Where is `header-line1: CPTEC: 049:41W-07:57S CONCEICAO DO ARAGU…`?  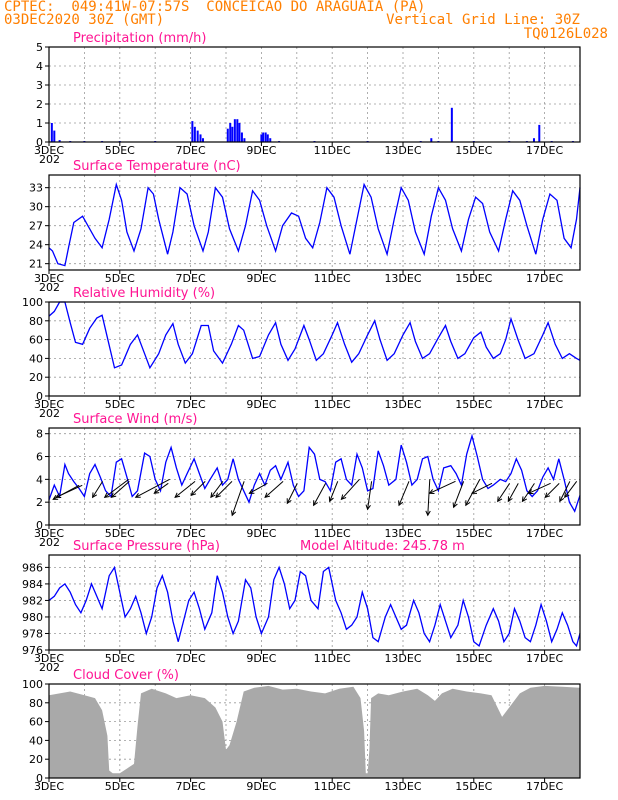 header-line1: CPTEC: 049:41W-07:57S CONCEICAO DO ARAGU… is located at coordinates (215, 7).